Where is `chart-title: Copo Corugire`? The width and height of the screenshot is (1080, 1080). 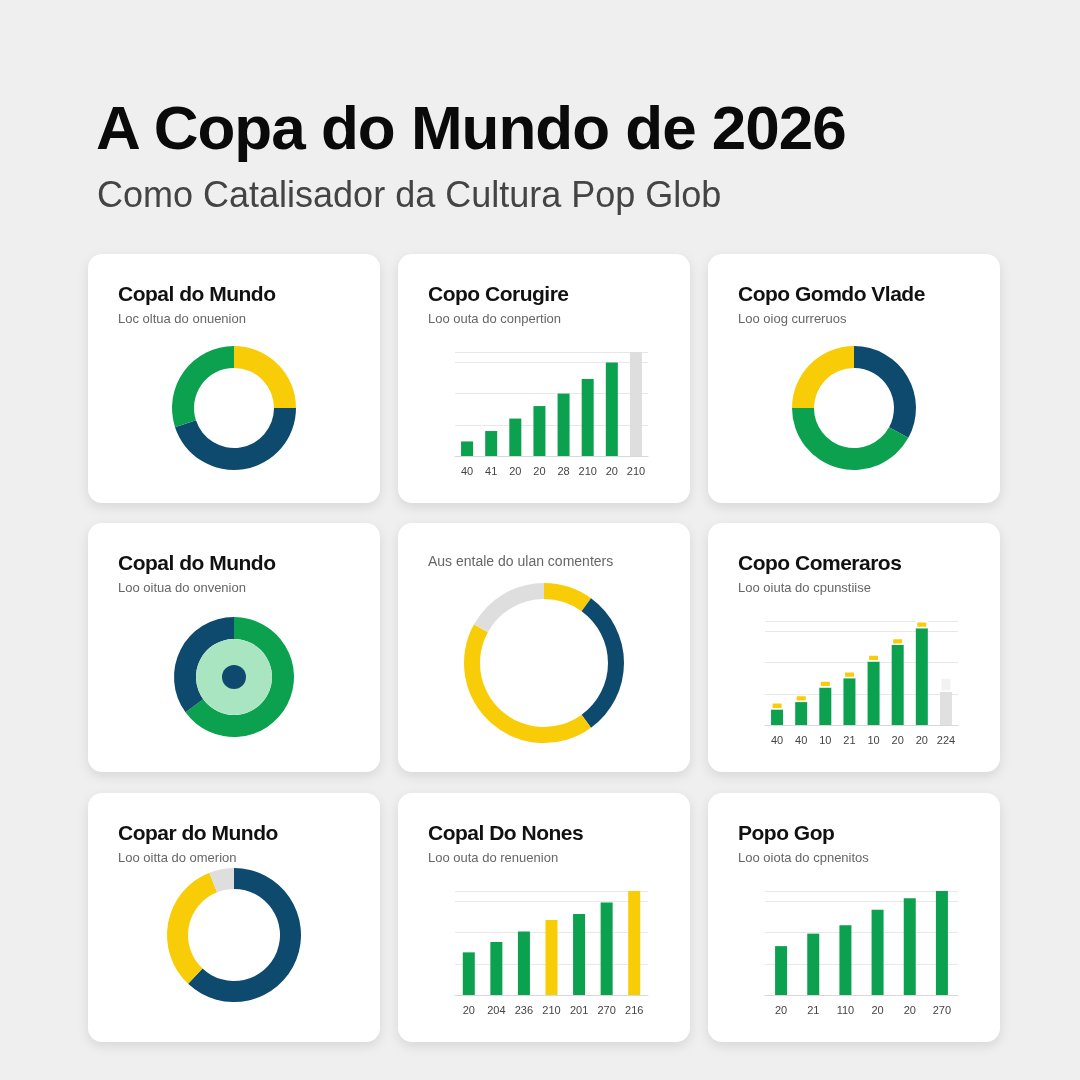
chart-title: Copo Corugire is located at coordinates (498, 294).